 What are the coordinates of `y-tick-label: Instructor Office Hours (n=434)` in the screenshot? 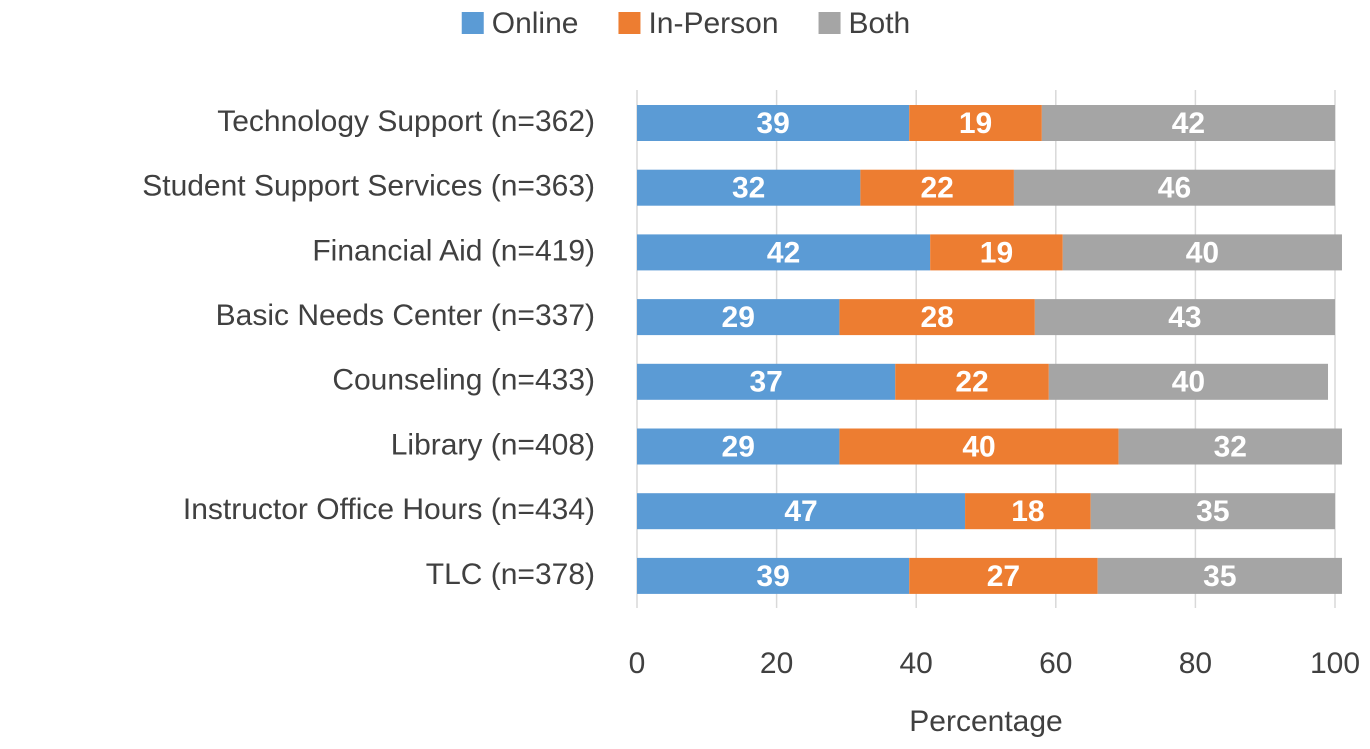 It's located at (389, 509).